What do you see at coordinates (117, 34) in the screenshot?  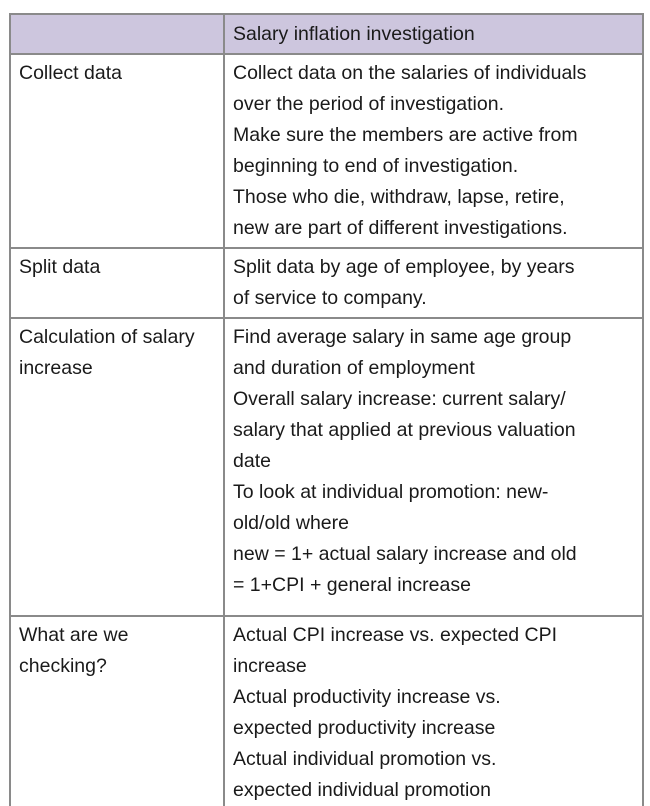 I see `header-empty-cell` at bounding box center [117, 34].